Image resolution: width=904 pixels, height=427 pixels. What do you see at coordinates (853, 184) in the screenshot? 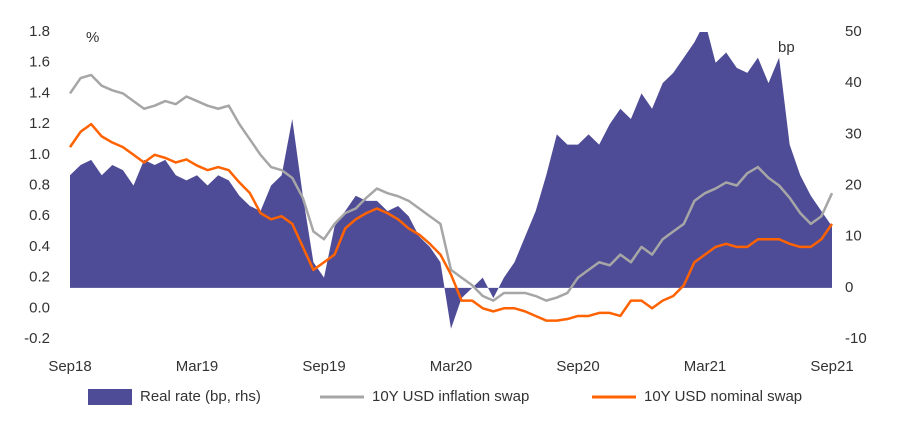
I see `y2-tick-label: 20` at bounding box center [853, 184].